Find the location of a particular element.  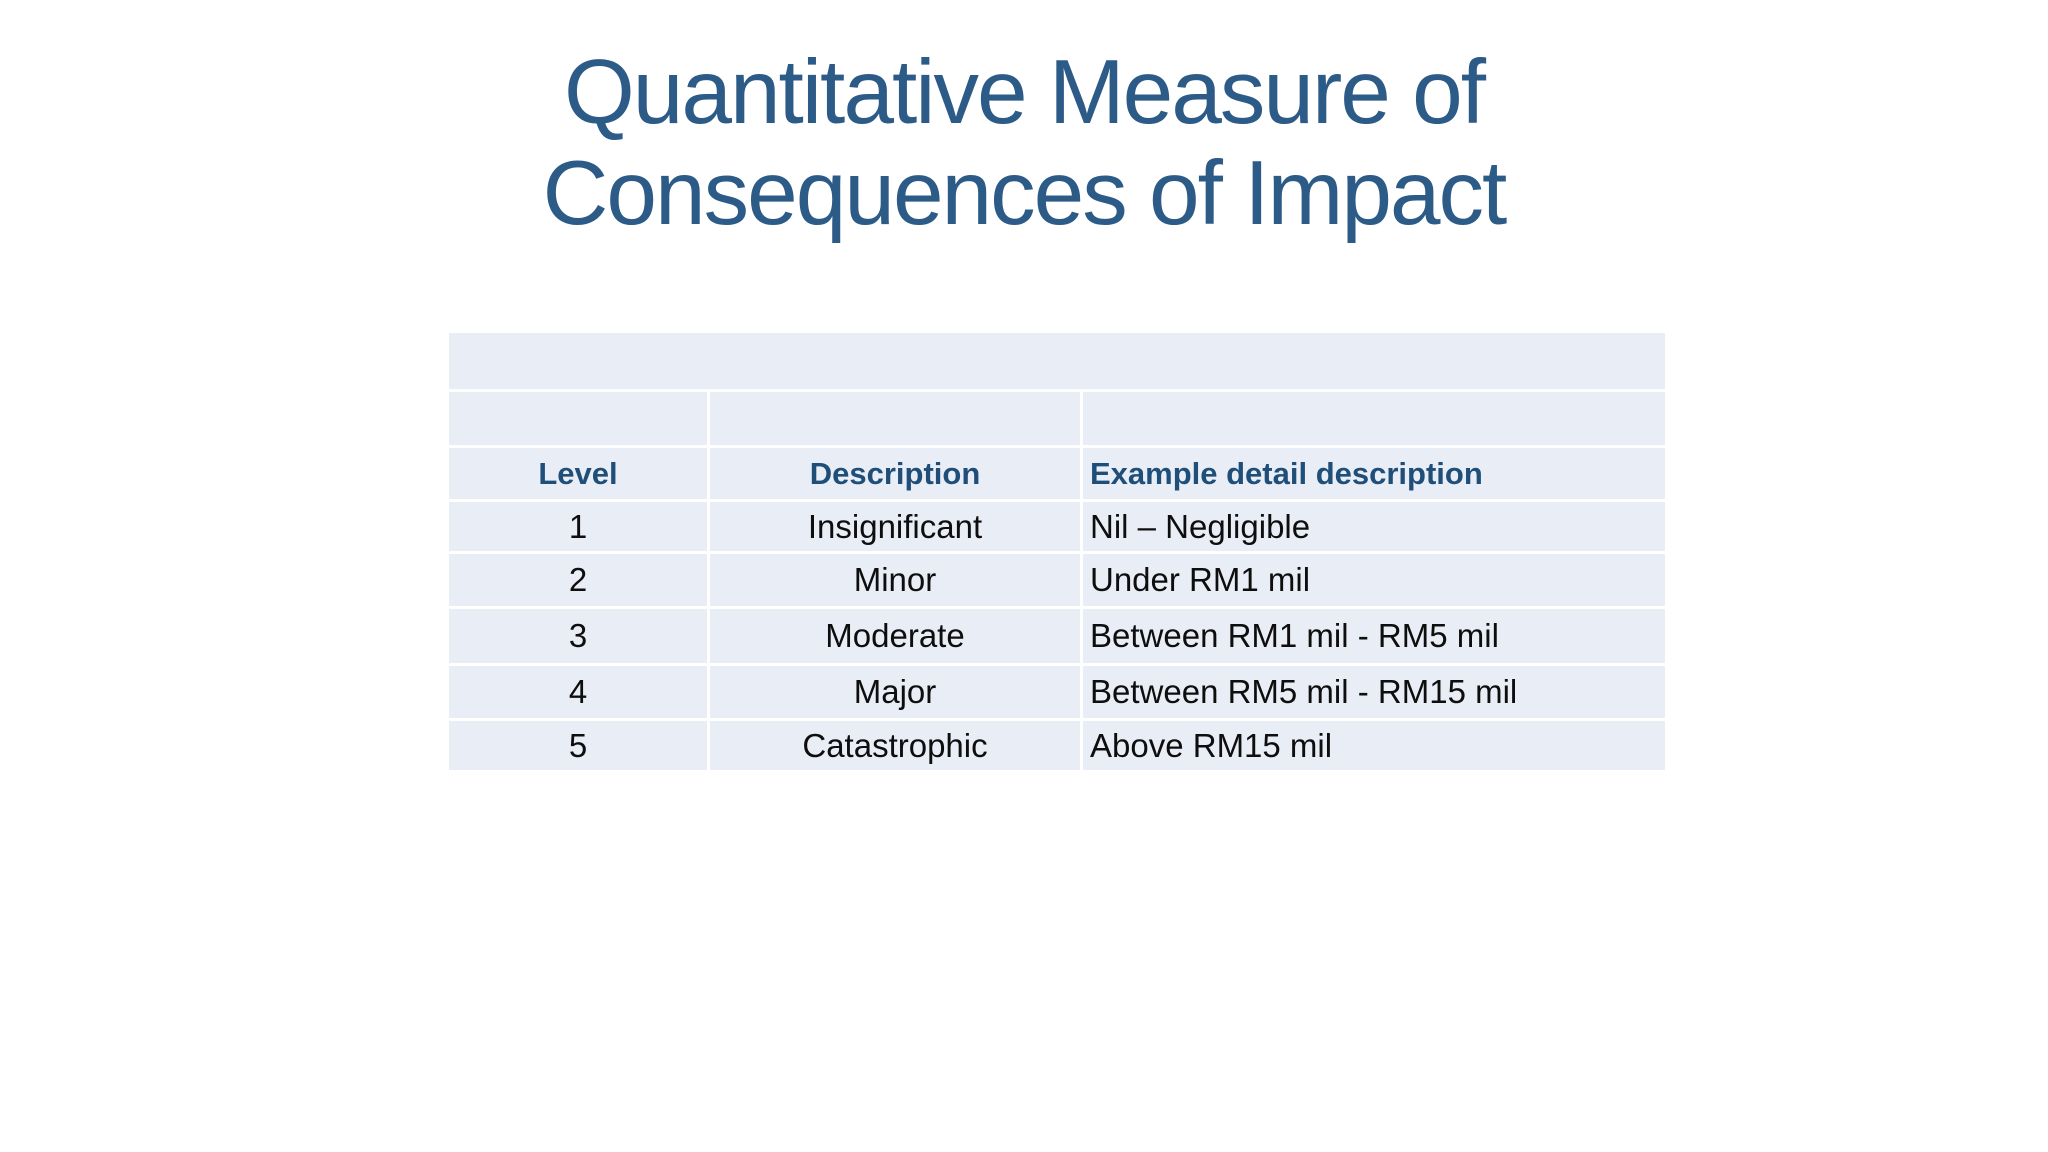

table-cell-level: 1 is located at coordinates (578, 526).